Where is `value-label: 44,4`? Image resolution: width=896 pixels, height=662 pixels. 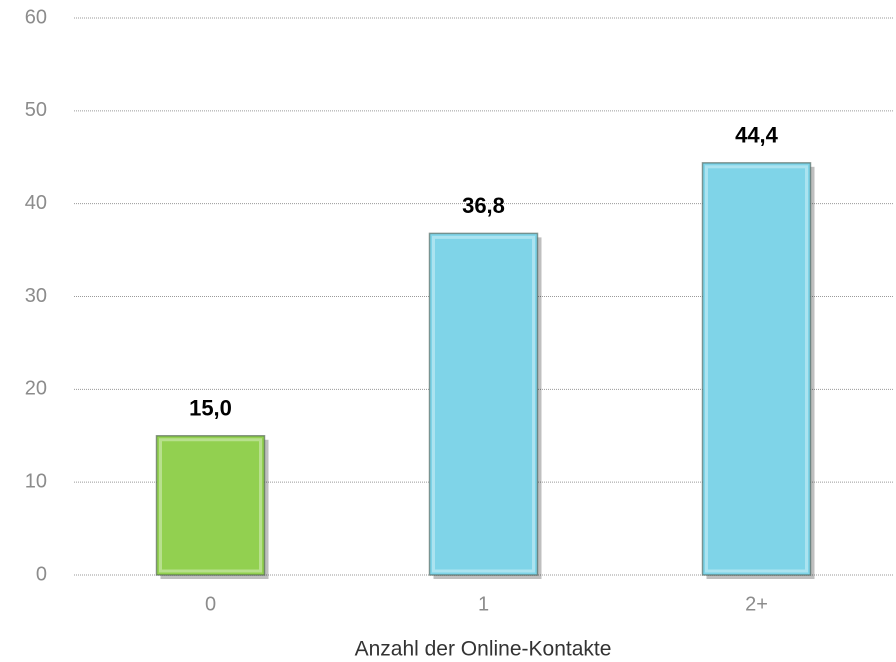 value-label: 44,4 is located at coordinates (757, 135).